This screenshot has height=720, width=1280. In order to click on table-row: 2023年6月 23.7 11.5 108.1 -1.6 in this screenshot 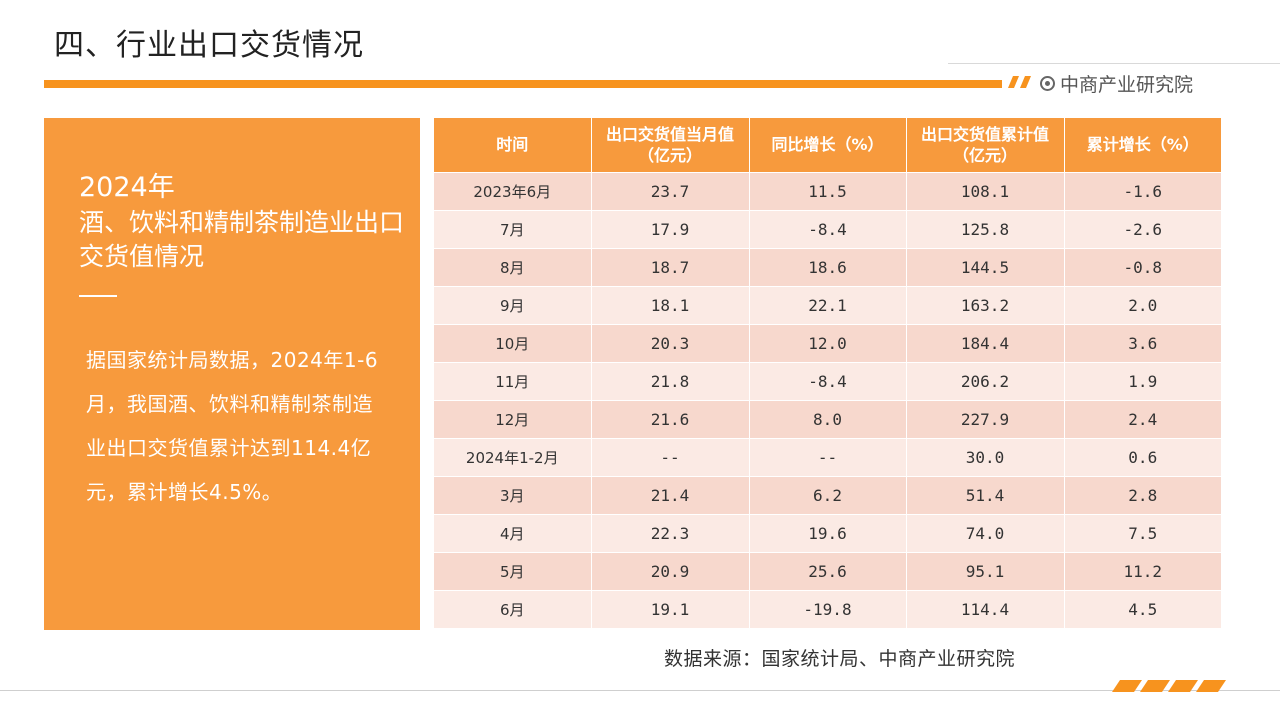, I will do `click(827, 190)`.